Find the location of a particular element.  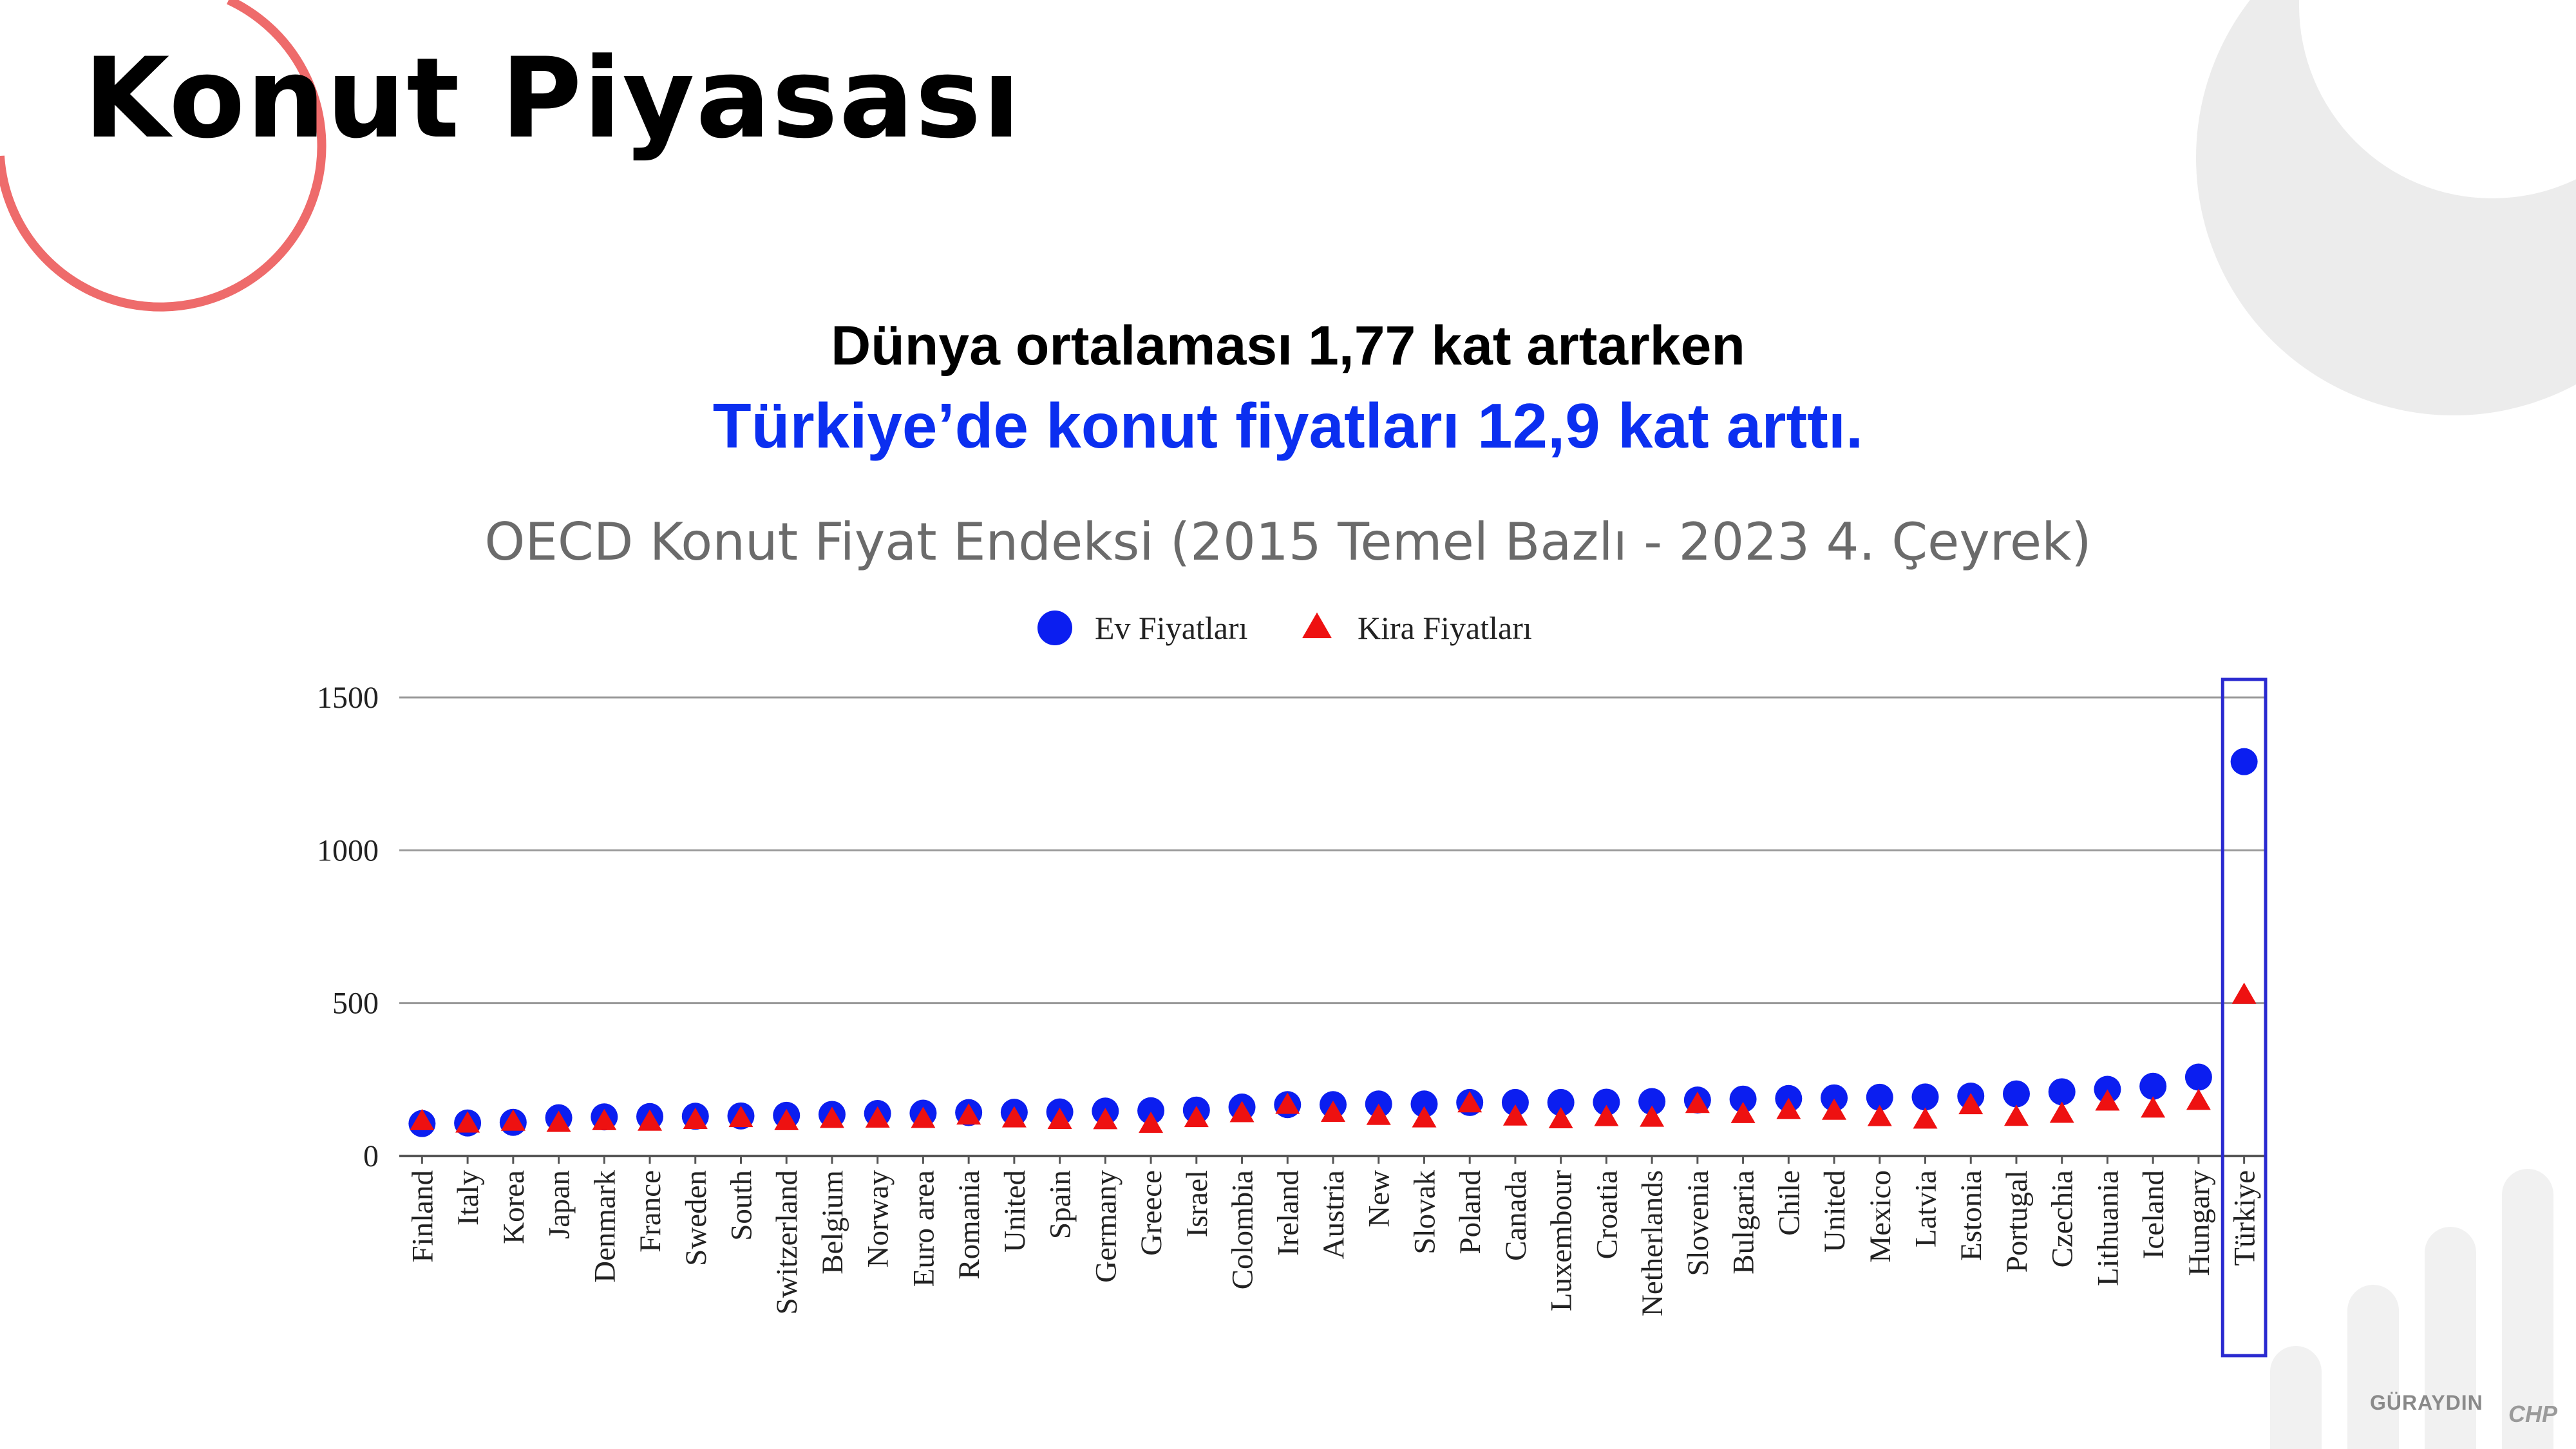

chart-legend: Ev Fiyatları Kira Fiyatları is located at coordinates (1285, 628).